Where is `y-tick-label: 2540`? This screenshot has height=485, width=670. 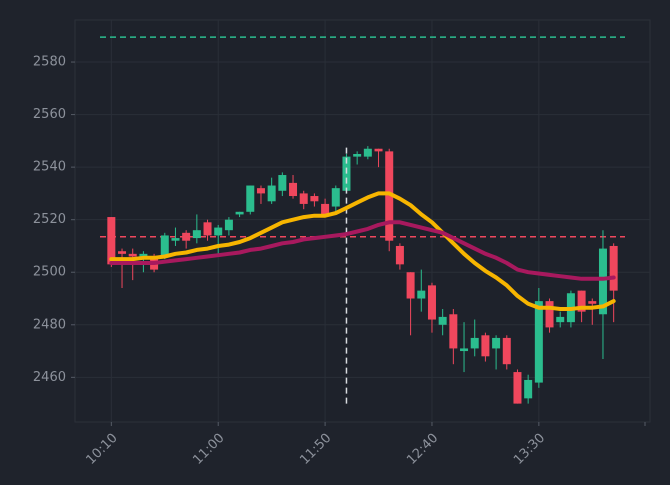 y-tick-label: 2540 is located at coordinates (49, 167).